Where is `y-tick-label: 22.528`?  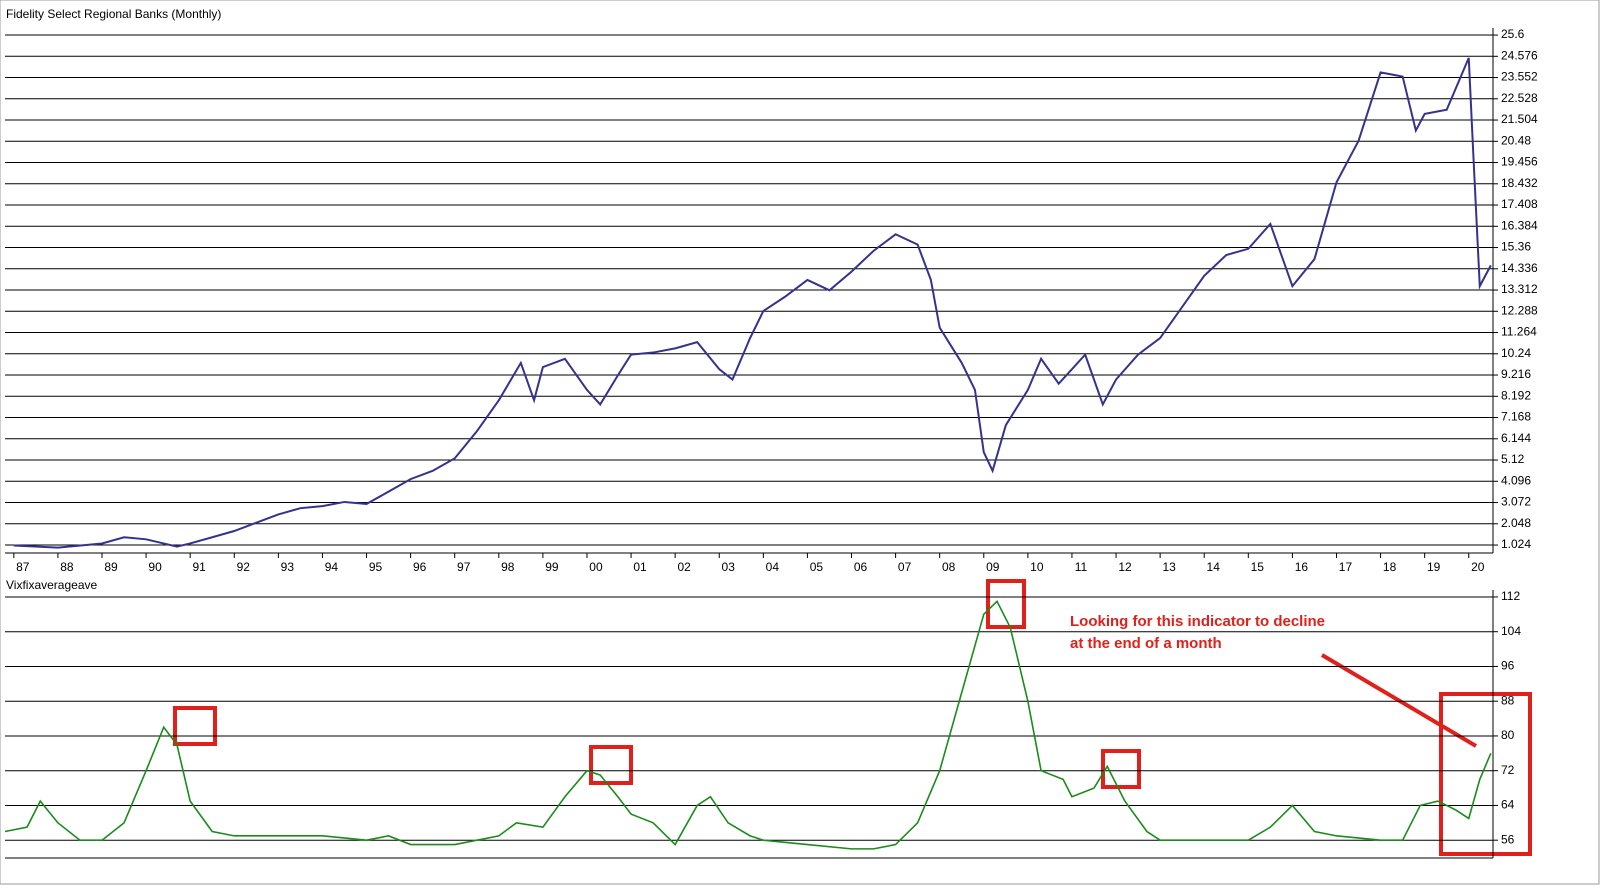 y-tick-label: 22.528 is located at coordinates (1519, 98).